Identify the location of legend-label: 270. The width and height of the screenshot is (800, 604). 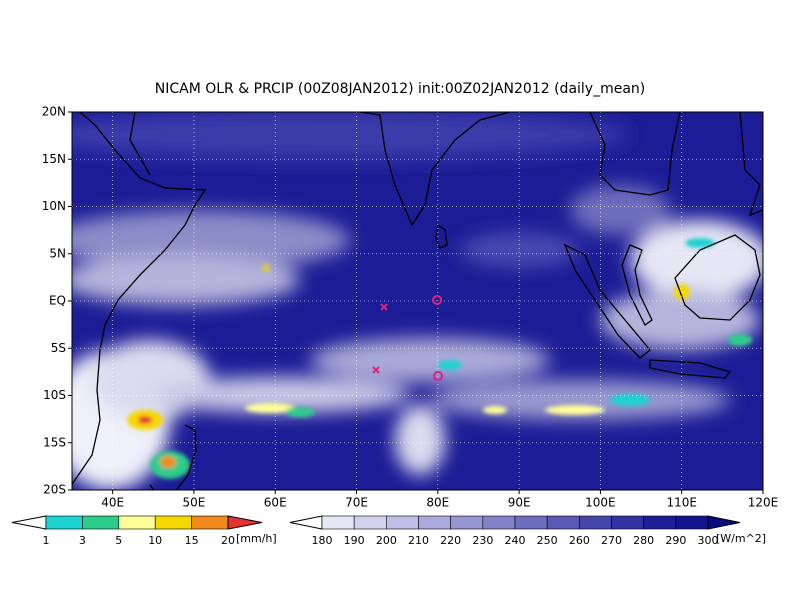
(611, 540).